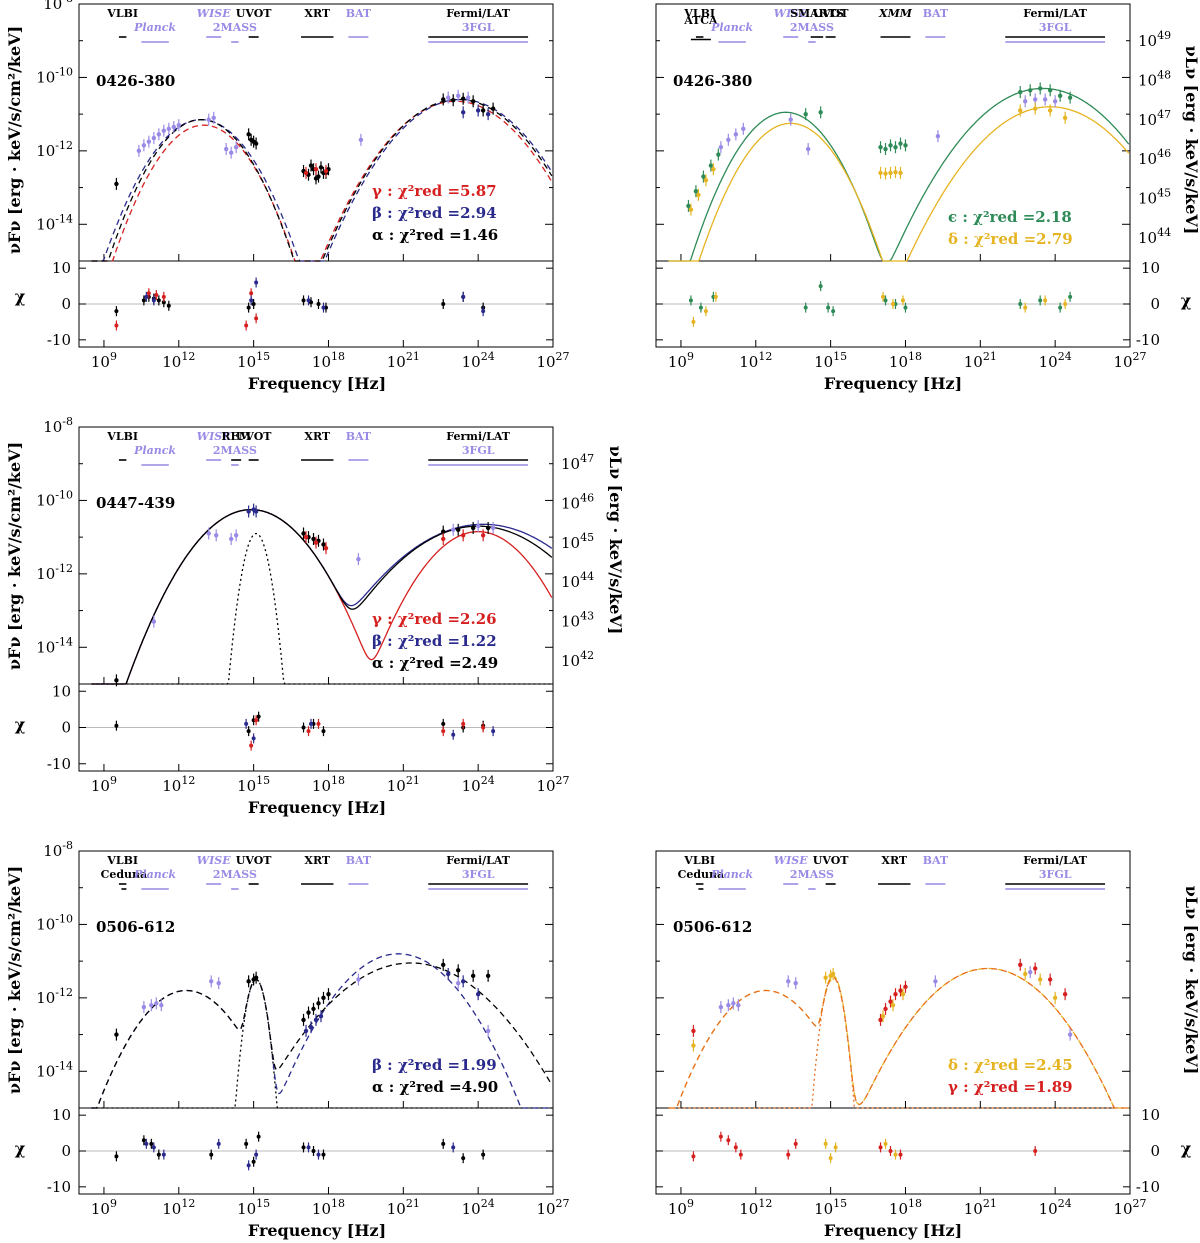 The width and height of the screenshot is (1200, 1243). I want to click on p2-model-curve-ϵ, so click(899, 174).